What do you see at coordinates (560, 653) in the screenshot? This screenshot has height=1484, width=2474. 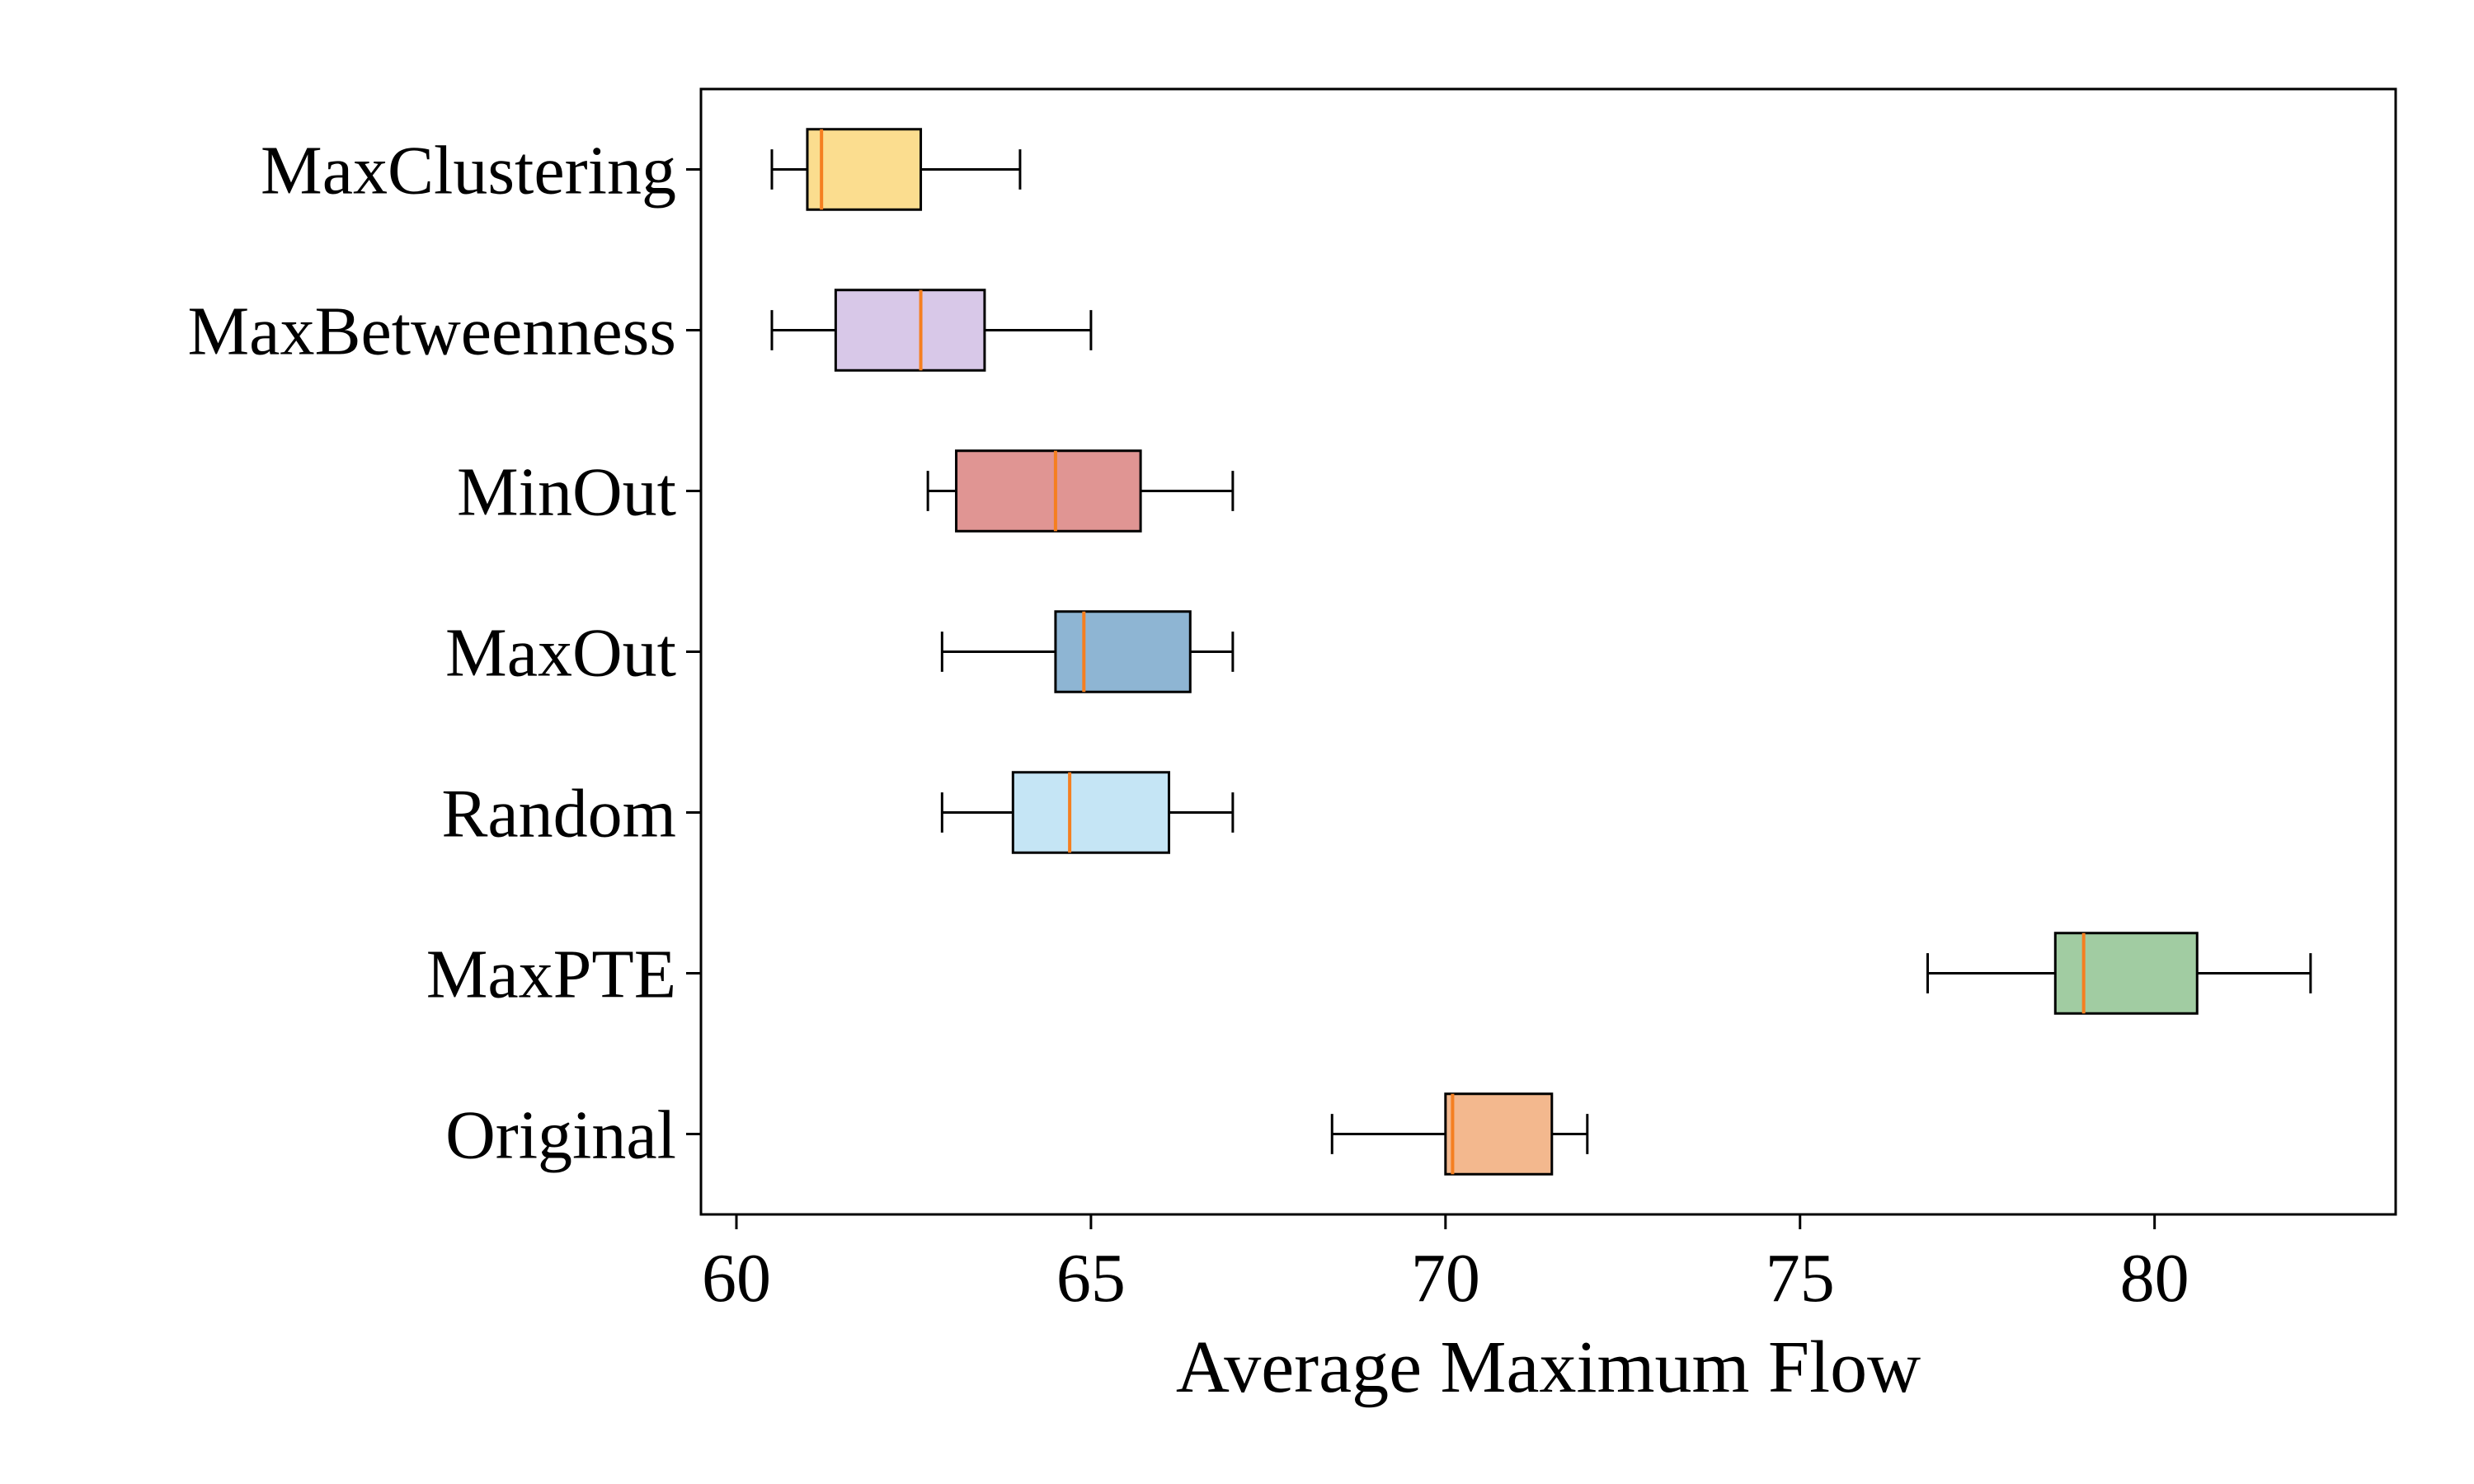 I see `y-tick-label-maxout: MaxOut` at bounding box center [560, 653].